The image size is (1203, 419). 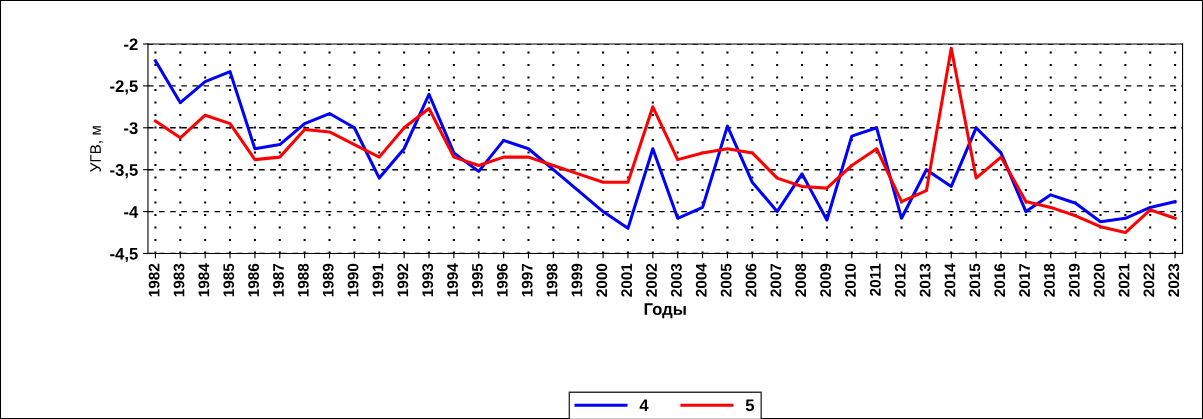 What do you see at coordinates (1149, 280) in the screenshot?
I see `x-tick-label: 2022` at bounding box center [1149, 280].